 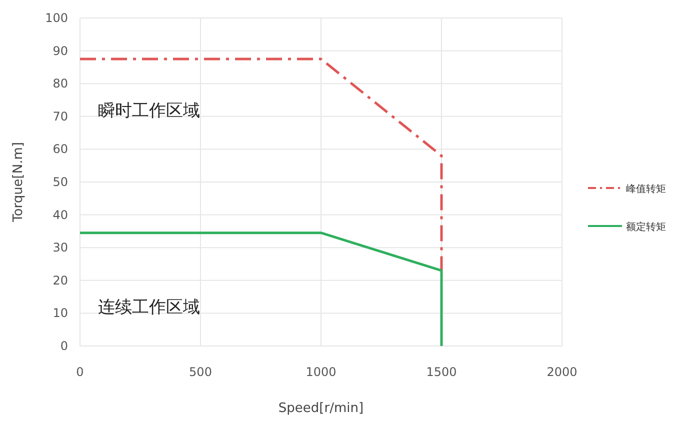 I want to click on y-tick-label: 30, so click(x=60, y=247).